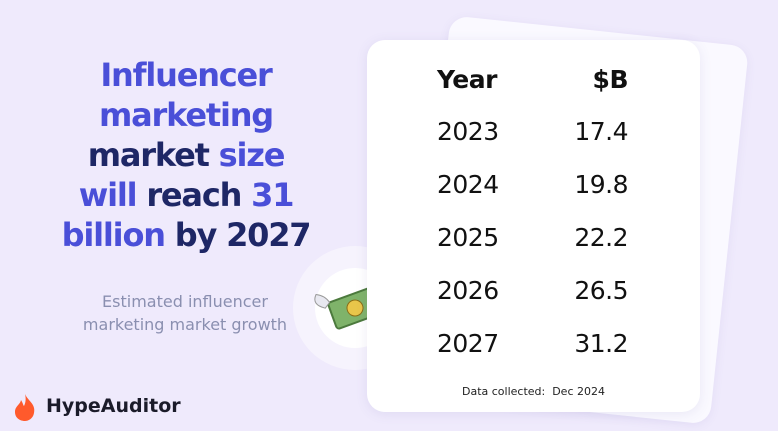 The image size is (778, 431). What do you see at coordinates (601, 237) in the screenshot?
I see `value-cell: 22.2` at bounding box center [601, 237].